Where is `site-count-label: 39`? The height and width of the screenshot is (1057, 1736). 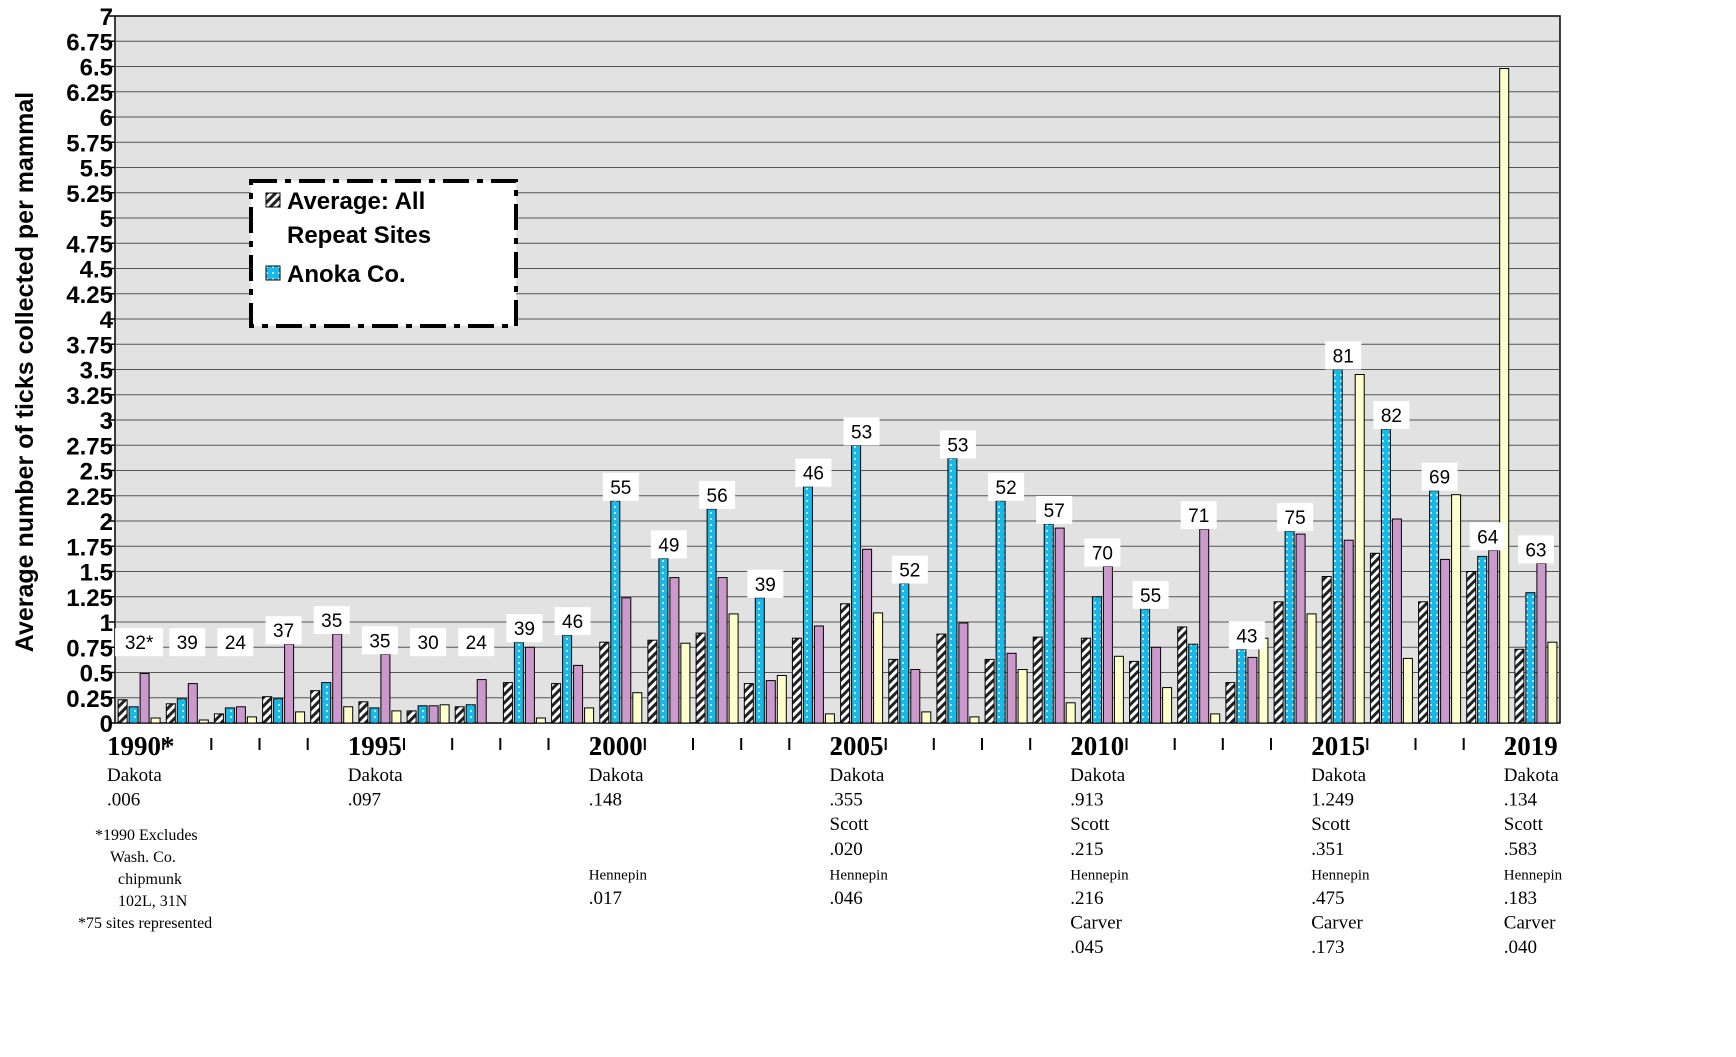 site-count-label: 39 is located at coordinates (187, 642).